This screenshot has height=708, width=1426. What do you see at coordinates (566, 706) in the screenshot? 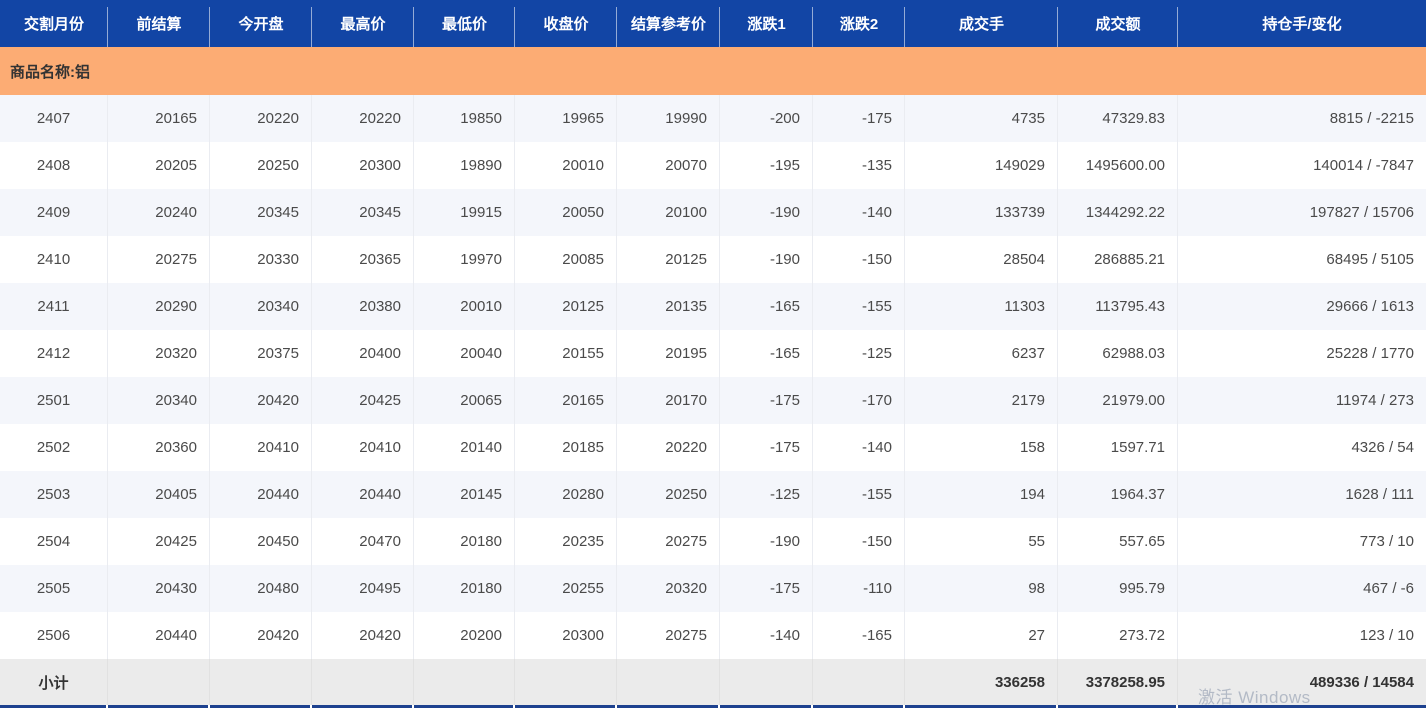
I see `next-header-cell-close` at bounding box center [566, 706].